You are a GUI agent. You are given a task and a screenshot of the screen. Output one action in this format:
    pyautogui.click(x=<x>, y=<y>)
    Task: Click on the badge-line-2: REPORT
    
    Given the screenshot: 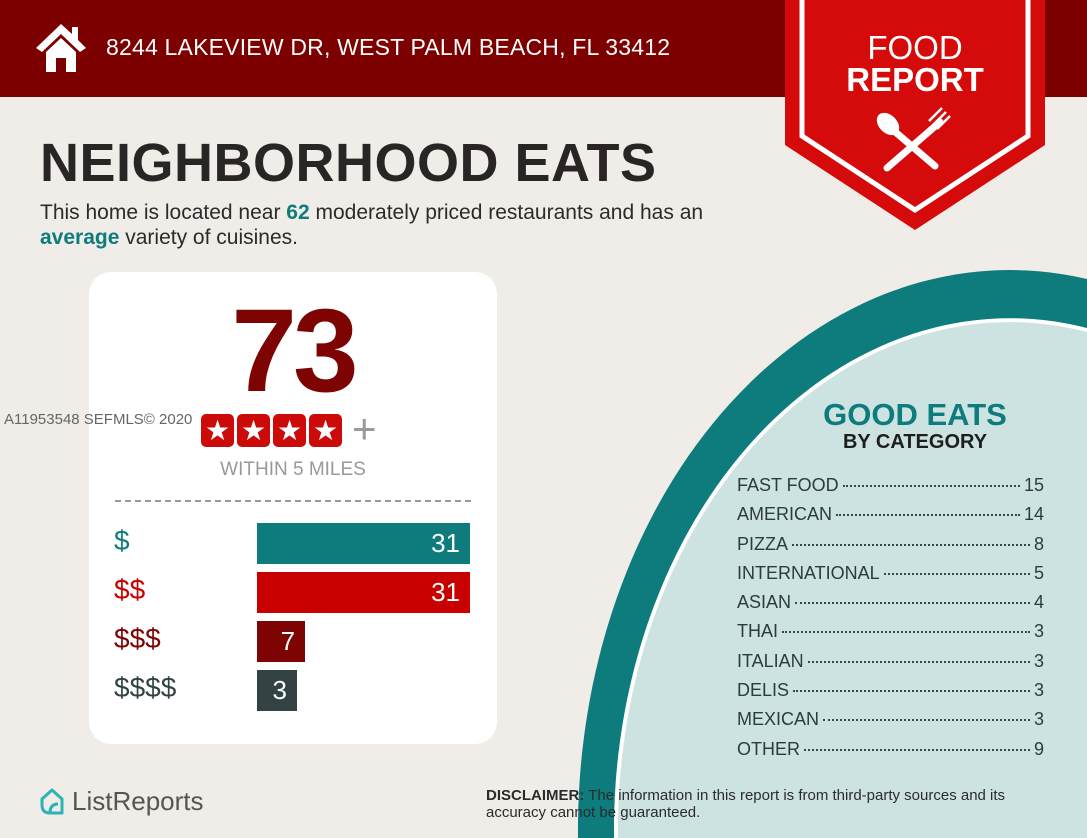 What is the action you would take?
    pyautogui.click(x=915, y=79)
    